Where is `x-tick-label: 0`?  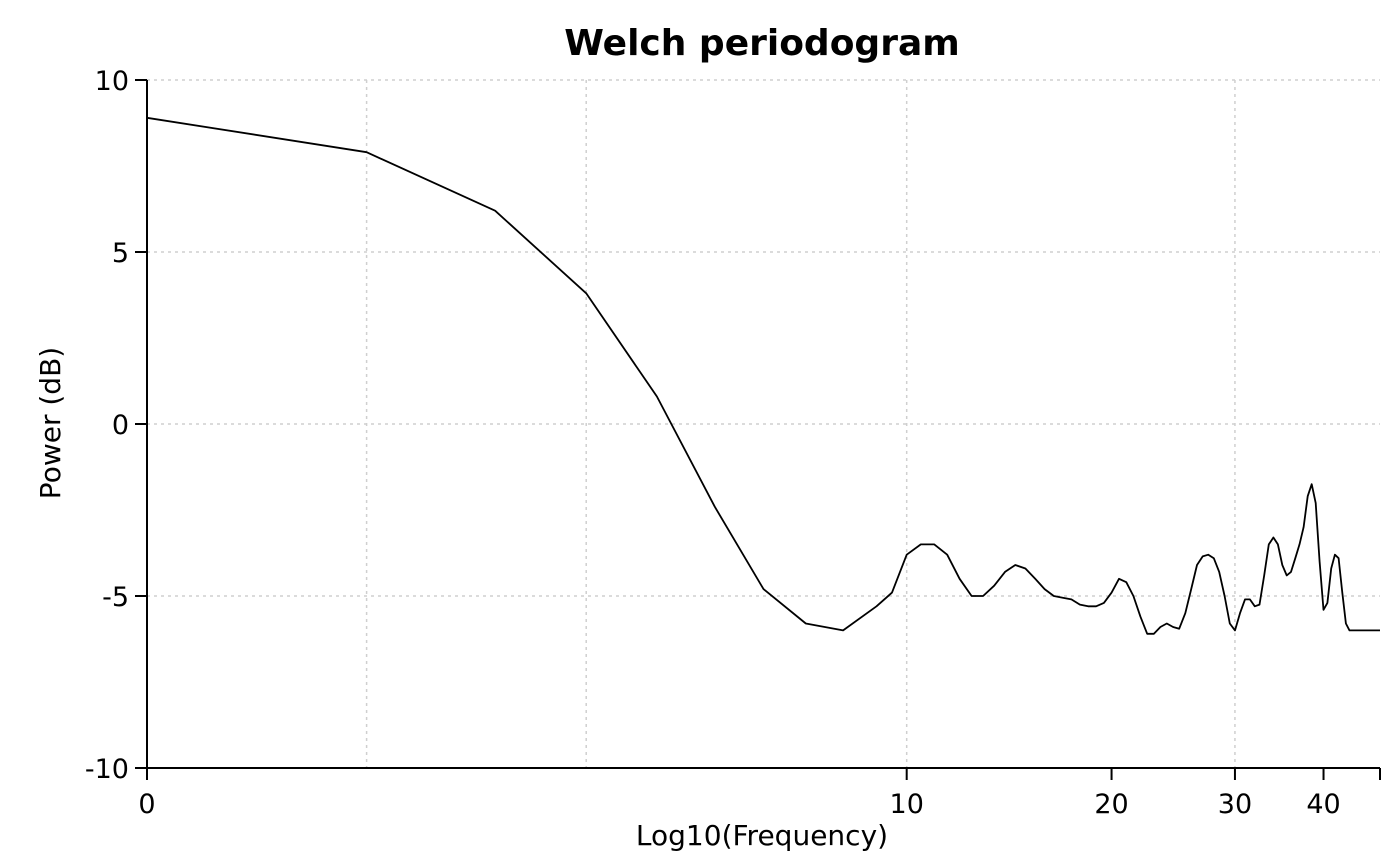 x-tick-label: 0 is located at coordinates (146, 804).